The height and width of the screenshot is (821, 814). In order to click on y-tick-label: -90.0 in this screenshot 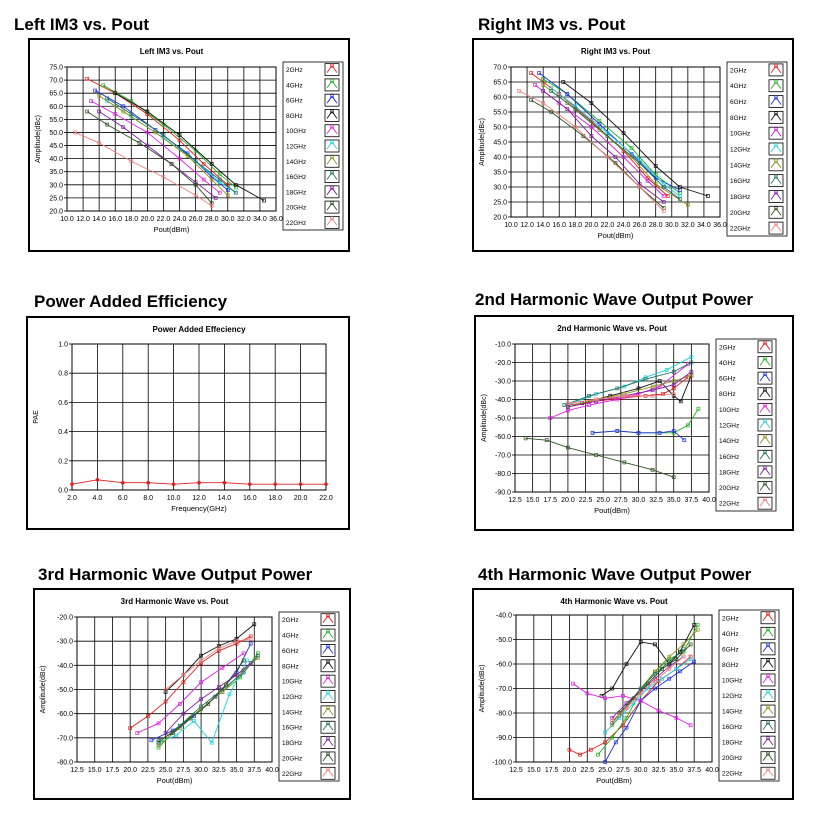, I will do `click(503, 493)`.